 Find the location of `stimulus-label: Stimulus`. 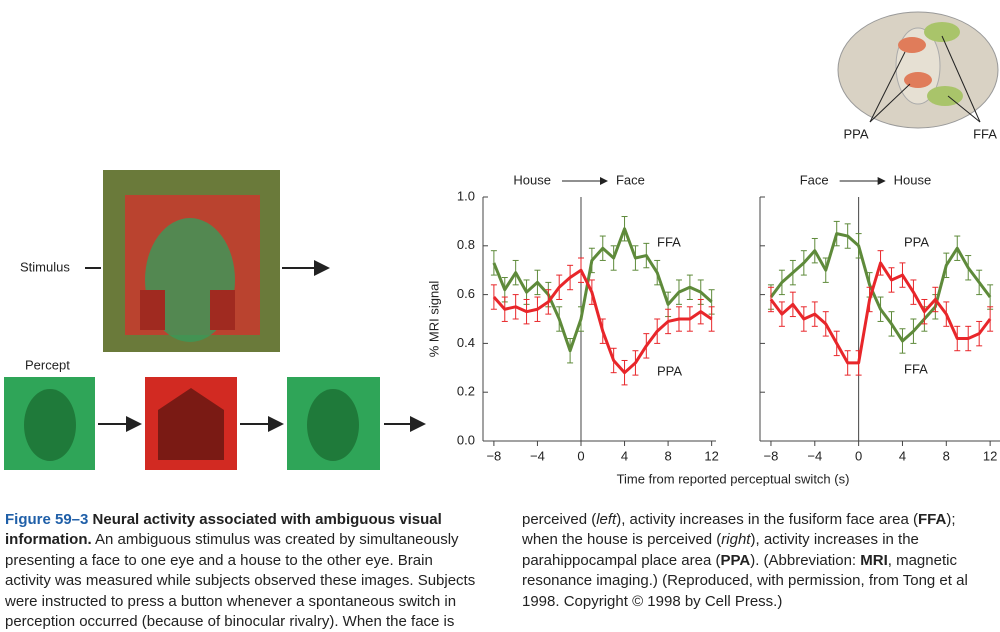

stimulus-label: Stimulus is located at coordinates (45, 266).